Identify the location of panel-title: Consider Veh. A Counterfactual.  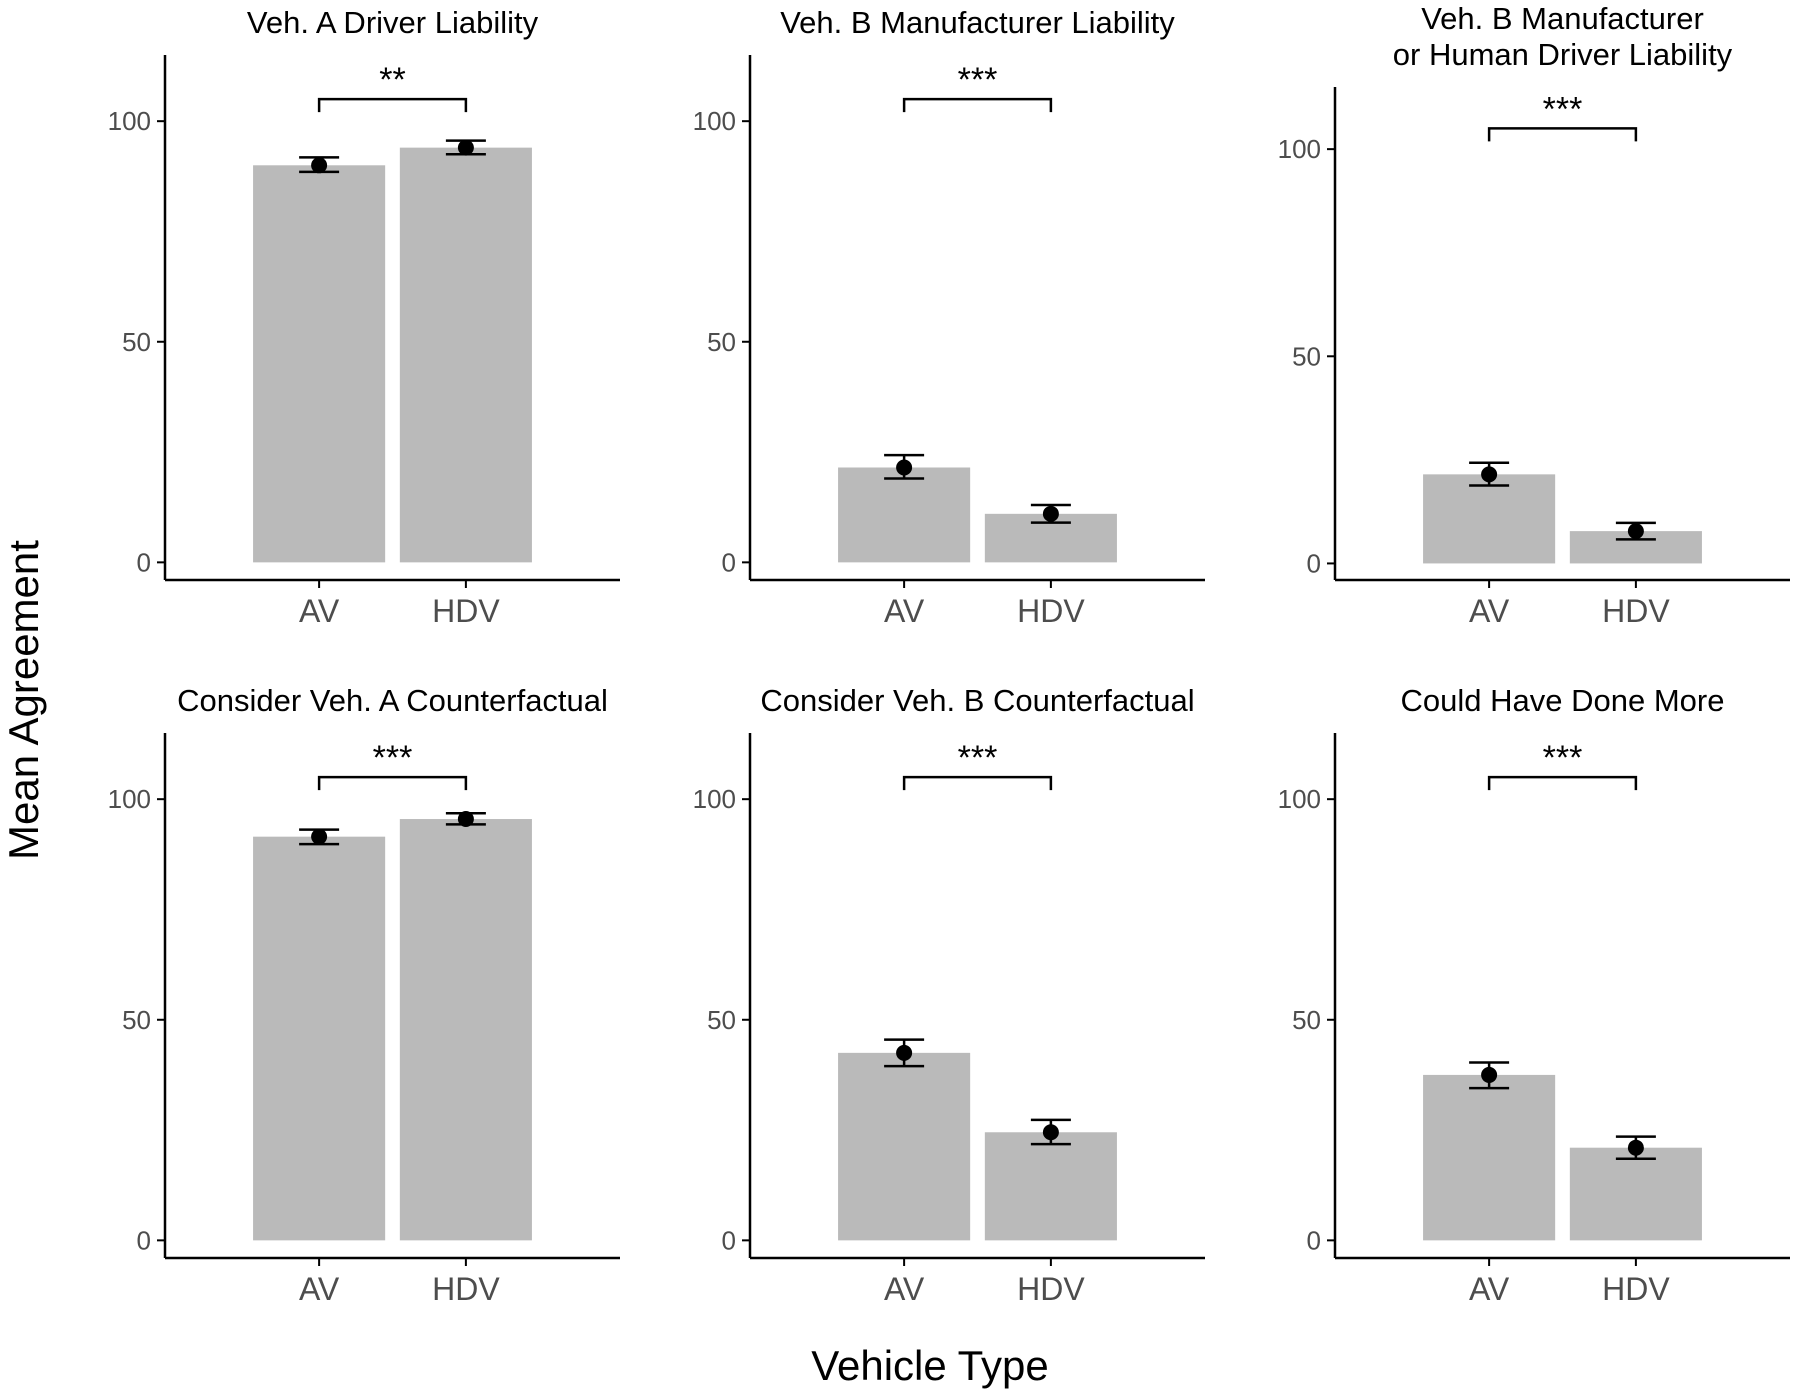
(392, 700).